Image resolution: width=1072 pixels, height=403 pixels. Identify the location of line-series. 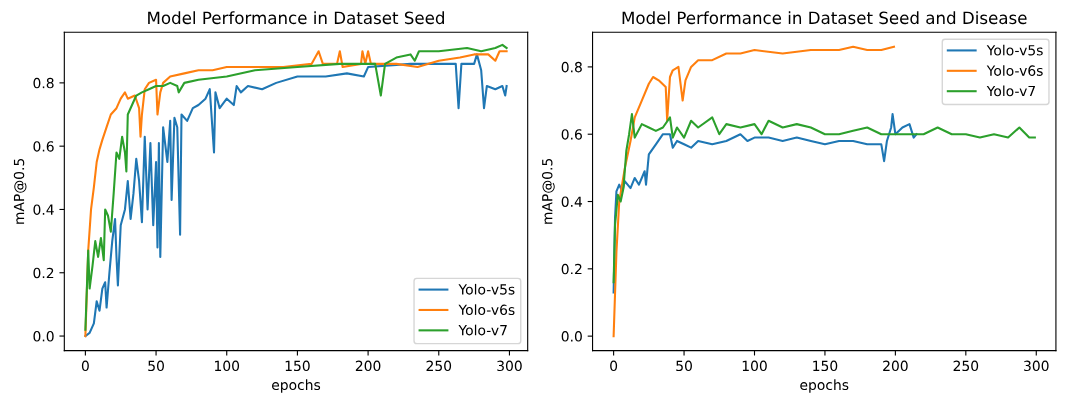
(765, 203).